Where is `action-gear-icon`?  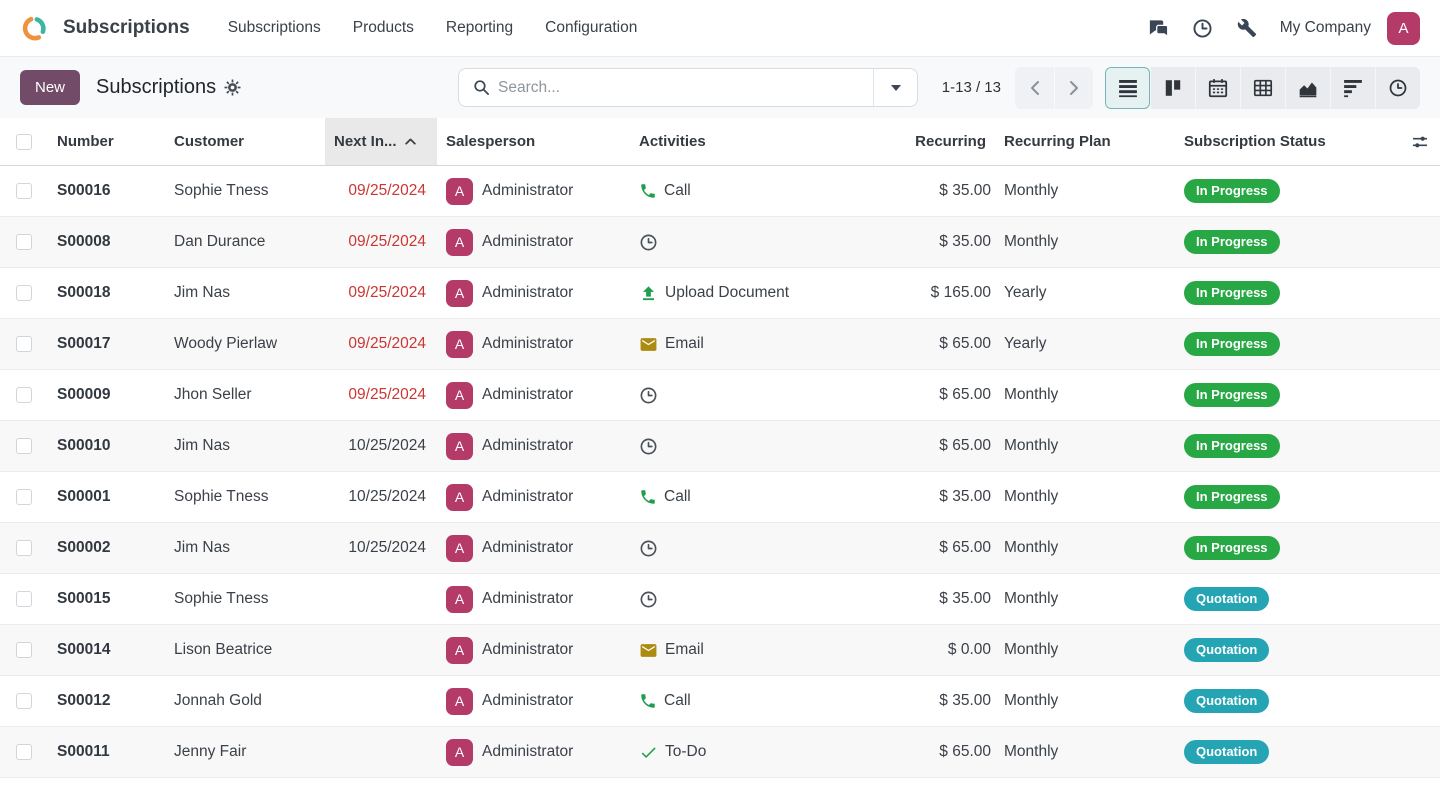 action-gear-icon is located at coordinates (232, 87).